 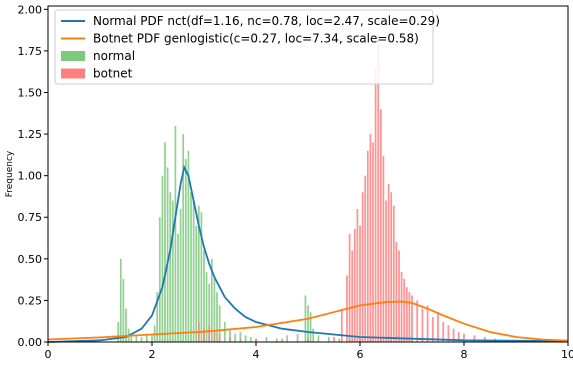 What do you see at coordinates (30, 217) in the screenshot?
I see `y-tick-label: 0.75` at bounding box center [30, 217].